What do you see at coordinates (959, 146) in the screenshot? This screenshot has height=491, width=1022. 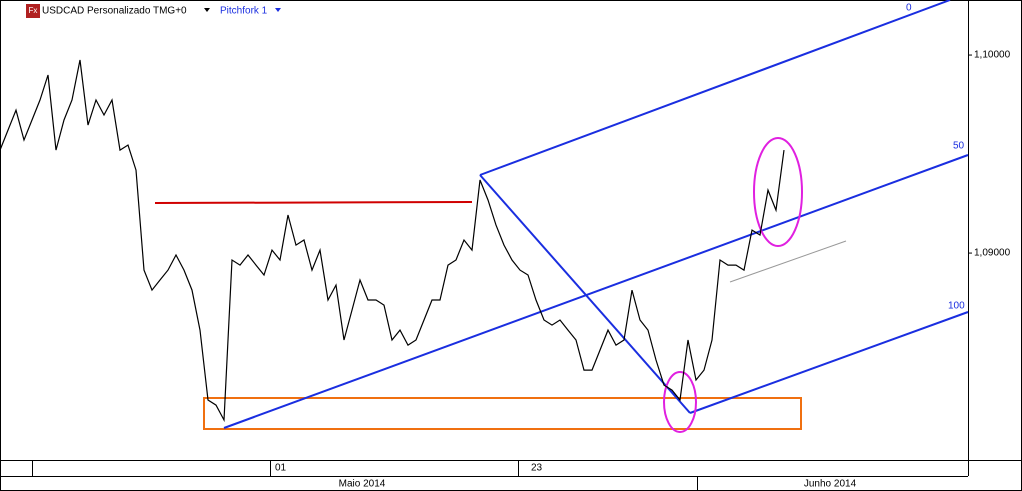 I see `level-label: 50` at bounding box center [959, 146].